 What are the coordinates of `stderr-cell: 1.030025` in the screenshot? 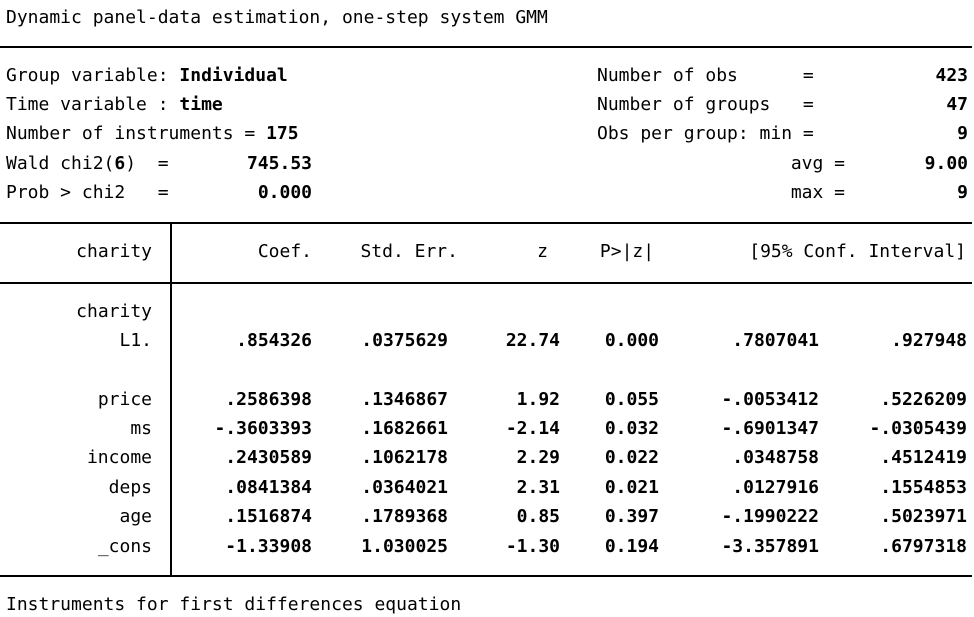 It's located at (404, 546).